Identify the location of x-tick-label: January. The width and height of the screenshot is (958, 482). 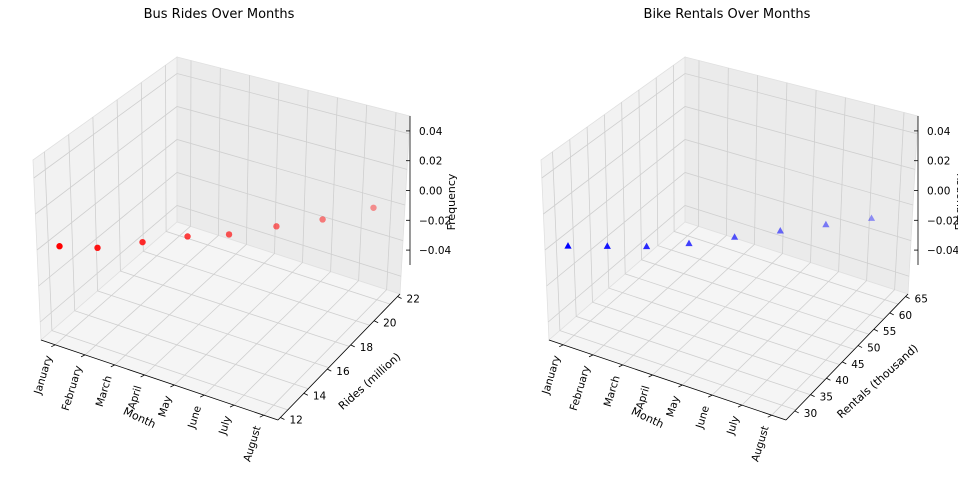
(551, 375).